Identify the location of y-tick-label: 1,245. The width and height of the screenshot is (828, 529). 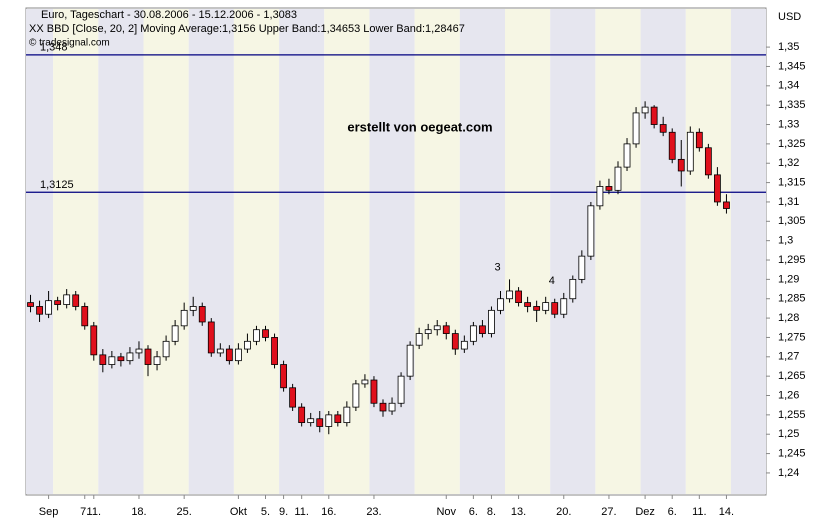
(792, 453).